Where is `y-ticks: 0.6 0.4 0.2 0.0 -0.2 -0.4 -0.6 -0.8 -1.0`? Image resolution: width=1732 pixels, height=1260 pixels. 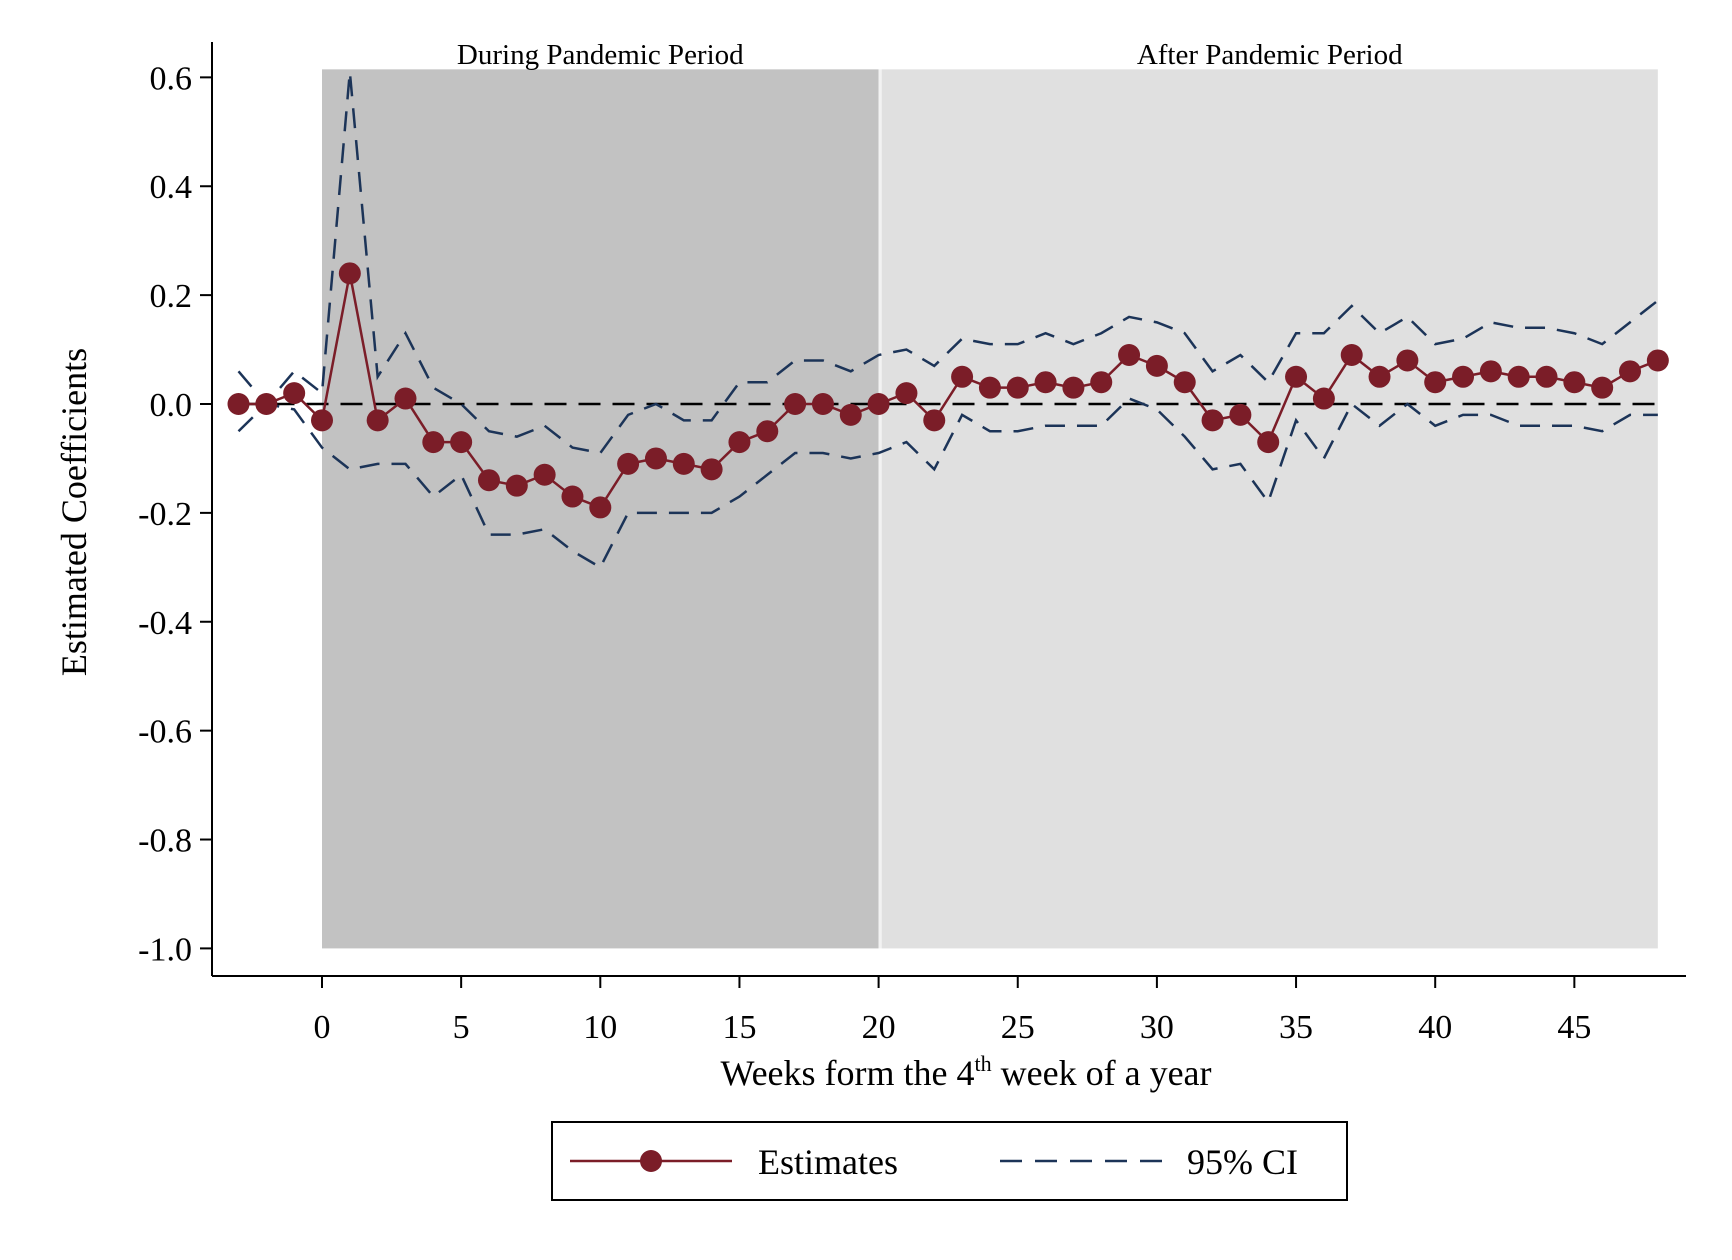
y-ticks: 0.6 0.4 0.2 0.0 -0.2 -0.4 -0.6 -0.8 -1.0 is located at coordinates (175, 514).